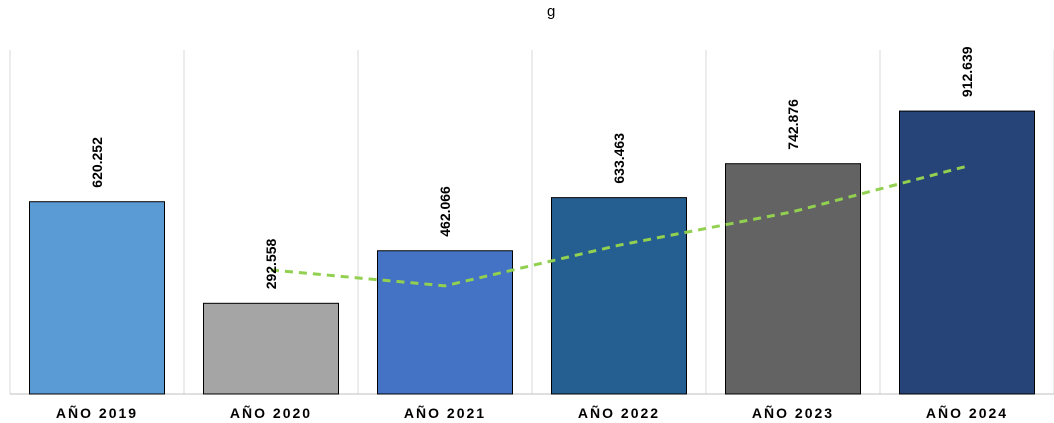  Describe the element at coordinates (445, 211) in the screenshot. I see `bar-value-label: 462.066` at that location.